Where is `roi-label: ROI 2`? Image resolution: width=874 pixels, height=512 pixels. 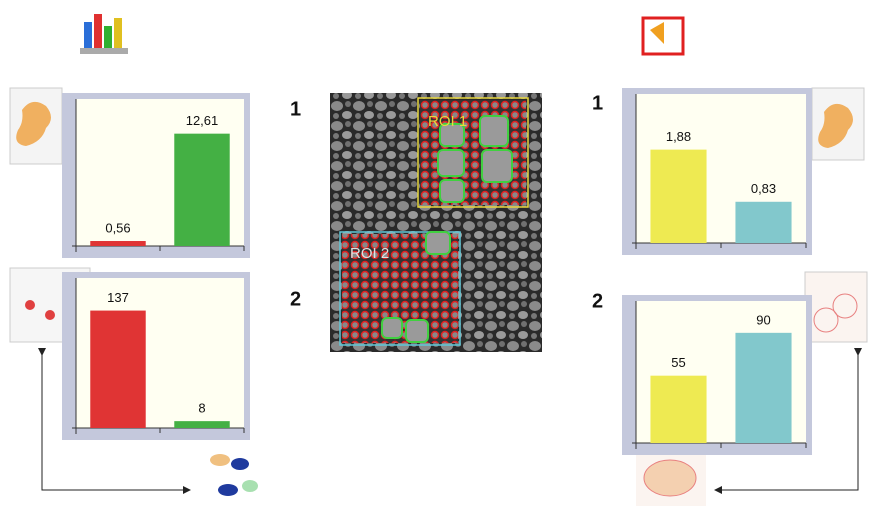 roi-label: ROI 2 is located at coordinates (369, 253).